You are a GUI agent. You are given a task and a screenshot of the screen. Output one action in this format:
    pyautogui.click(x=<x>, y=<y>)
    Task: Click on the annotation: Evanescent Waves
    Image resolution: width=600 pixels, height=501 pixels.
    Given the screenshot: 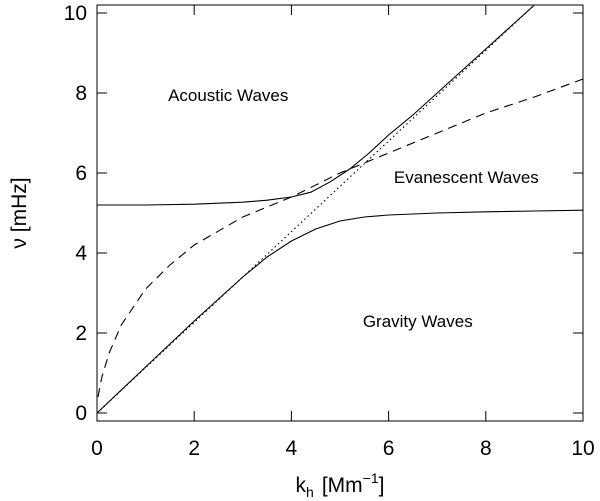 What is the action you would take?
    pyautogui.click(x=466, y=177)
    